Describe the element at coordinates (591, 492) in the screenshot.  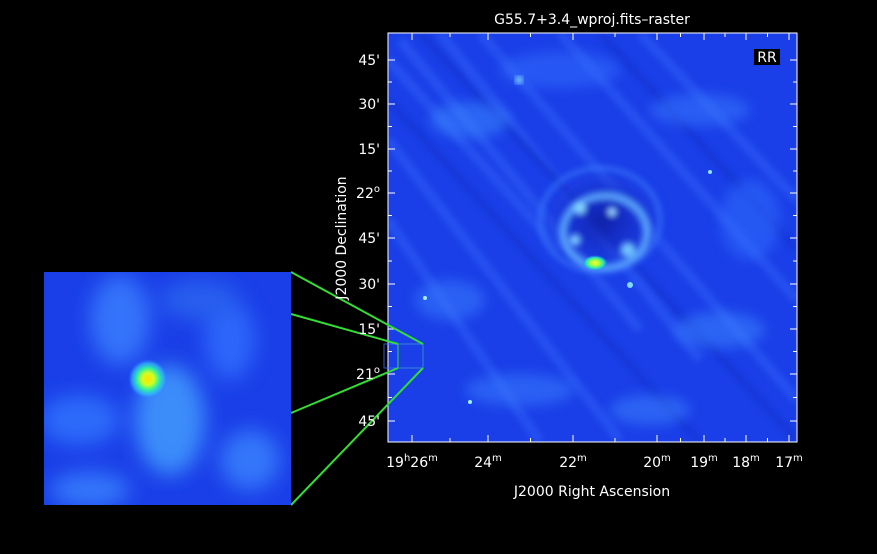
I see `x-axis-label: J2000 Right Ascension` at that location.